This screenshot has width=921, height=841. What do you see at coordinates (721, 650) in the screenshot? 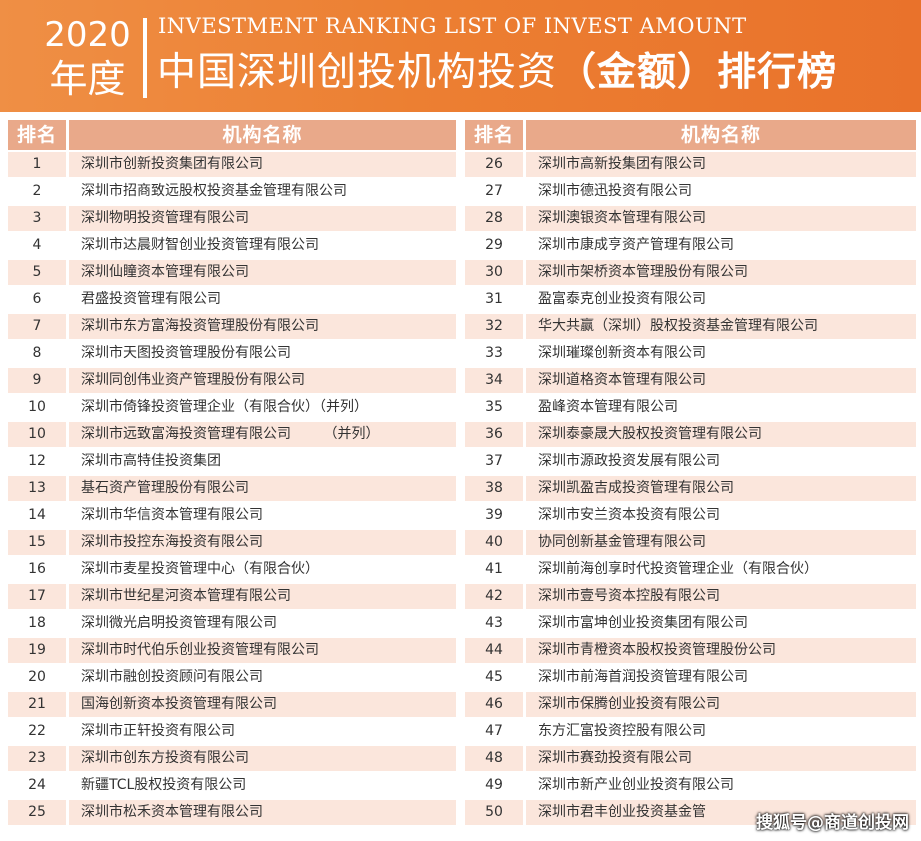
I see `institution-name-cell: 深圳市青橙资本股权投资管理股份公司` at bounding box center [721, 650].